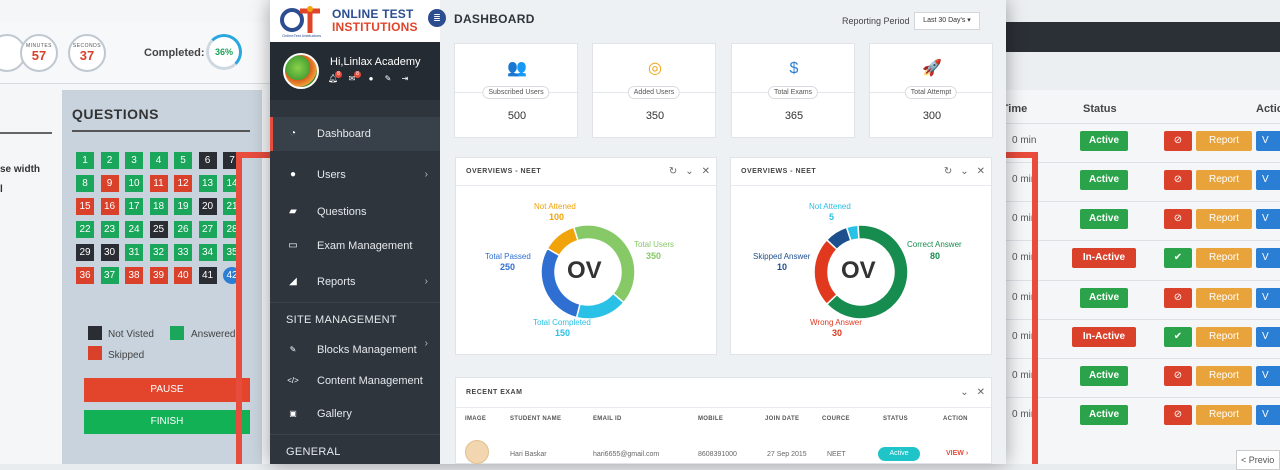  Describe the element at coordinates (355, 414) in the screenshot. I see `sidebar-item-gallery: ▣ Gallery` at that location.